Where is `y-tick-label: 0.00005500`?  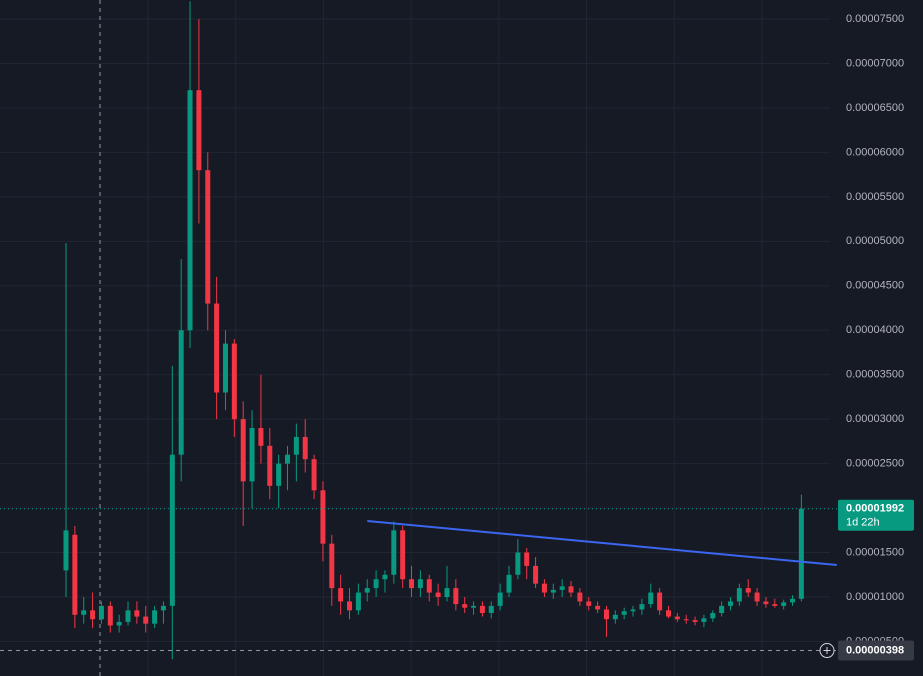
y-tick-label: 0.00005500 is located at coordinates (875, 197).